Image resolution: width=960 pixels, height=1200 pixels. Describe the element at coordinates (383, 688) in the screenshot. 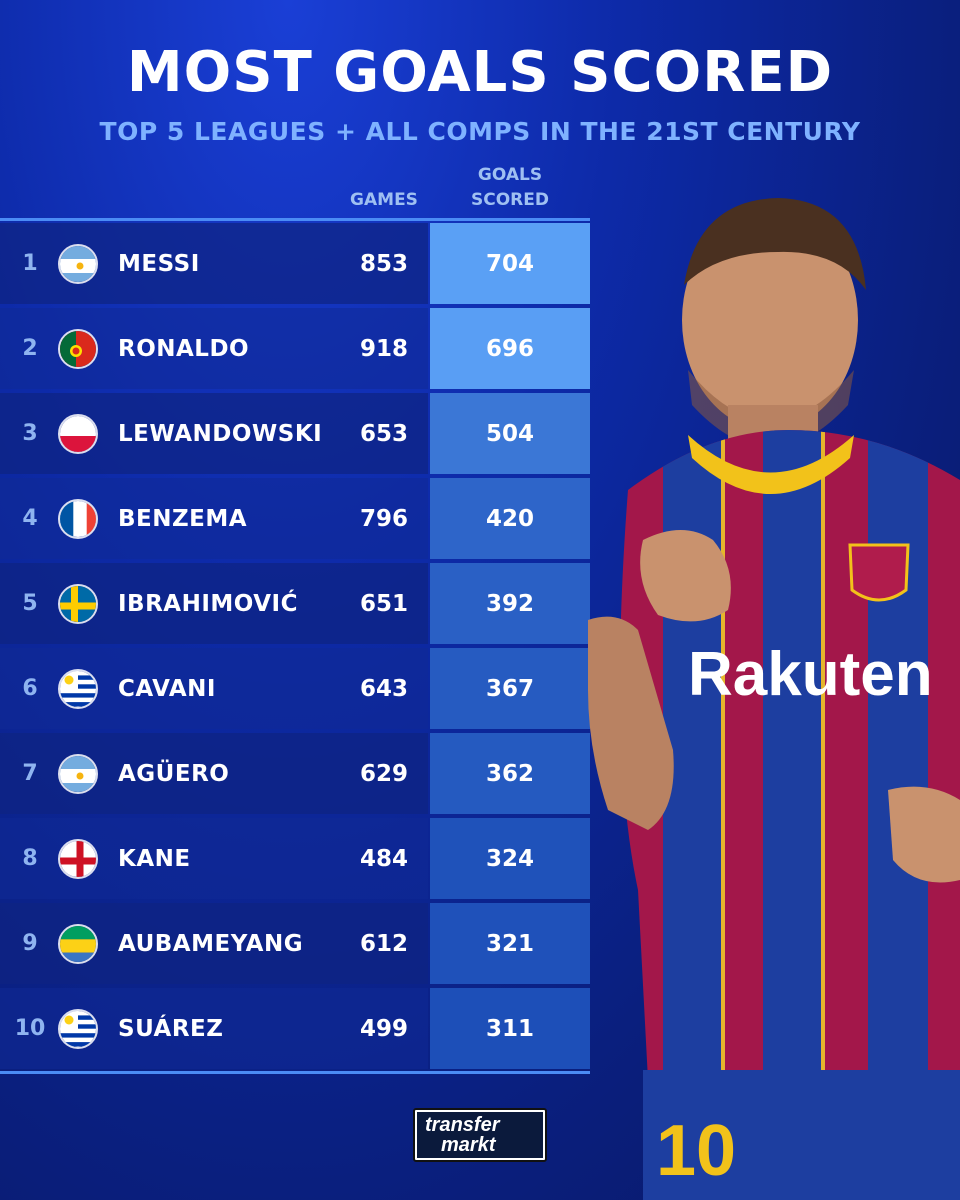

I see `games-value: 643` at that location.